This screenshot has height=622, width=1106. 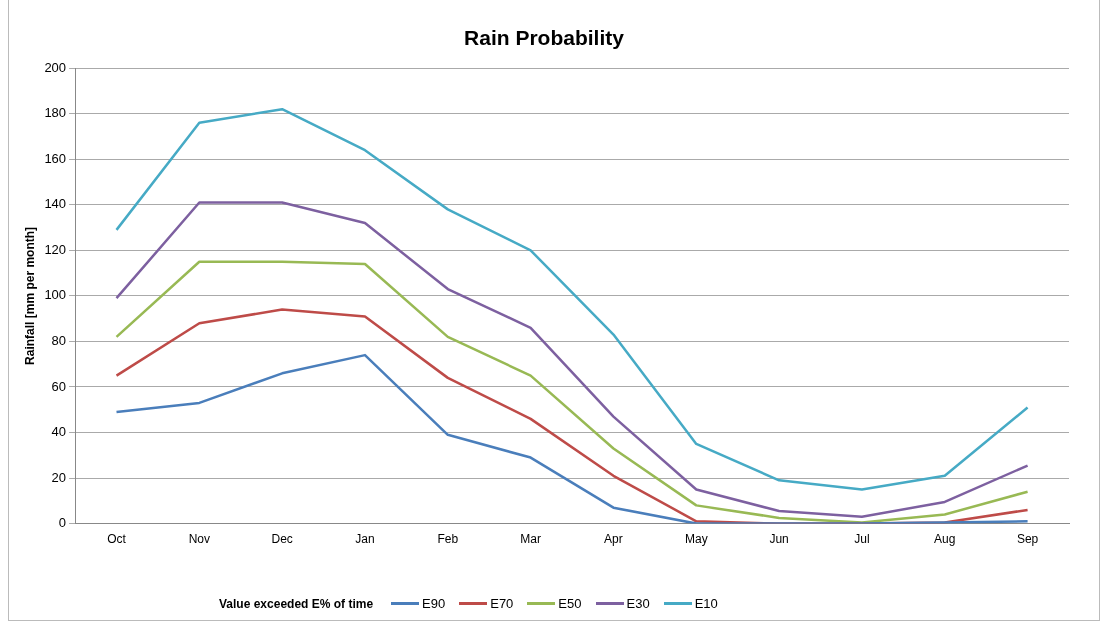 I want to click on y-tick-label: 120, so click(x=55, y=249).